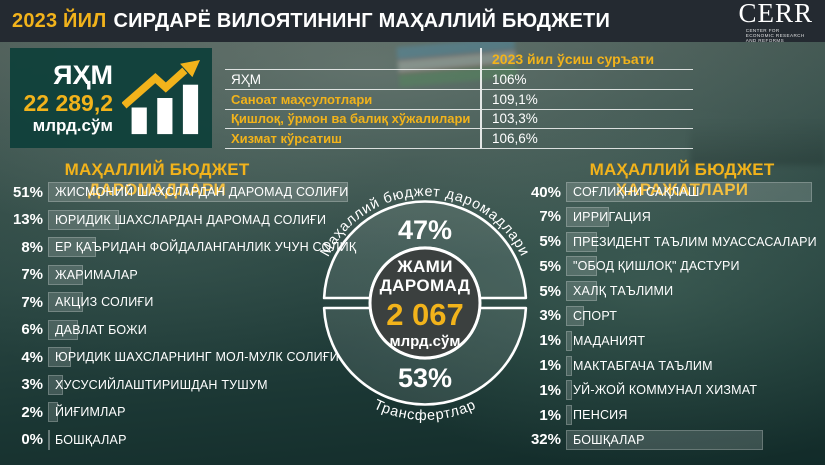 The image size is (825, 465). What do you see at coordinates (682, 179) in the screenshot?
I see `expense-panel-title: МАҲАЛЛИЙ БЮДЖЕТ ХАРАЖАТЛАРИ` at bounding box center [682, 179].